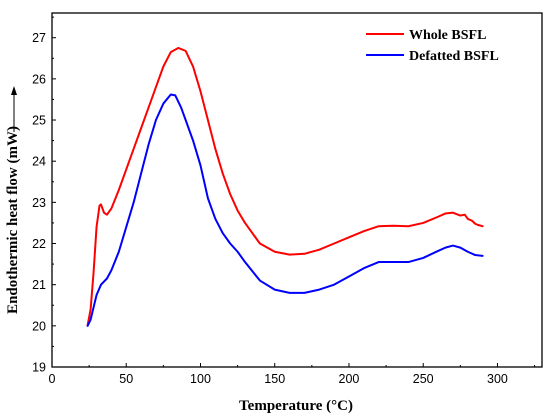  Describe the element at coordinates (39, 121) in the screenshot. I see `y-tick-label: 25` at that location.